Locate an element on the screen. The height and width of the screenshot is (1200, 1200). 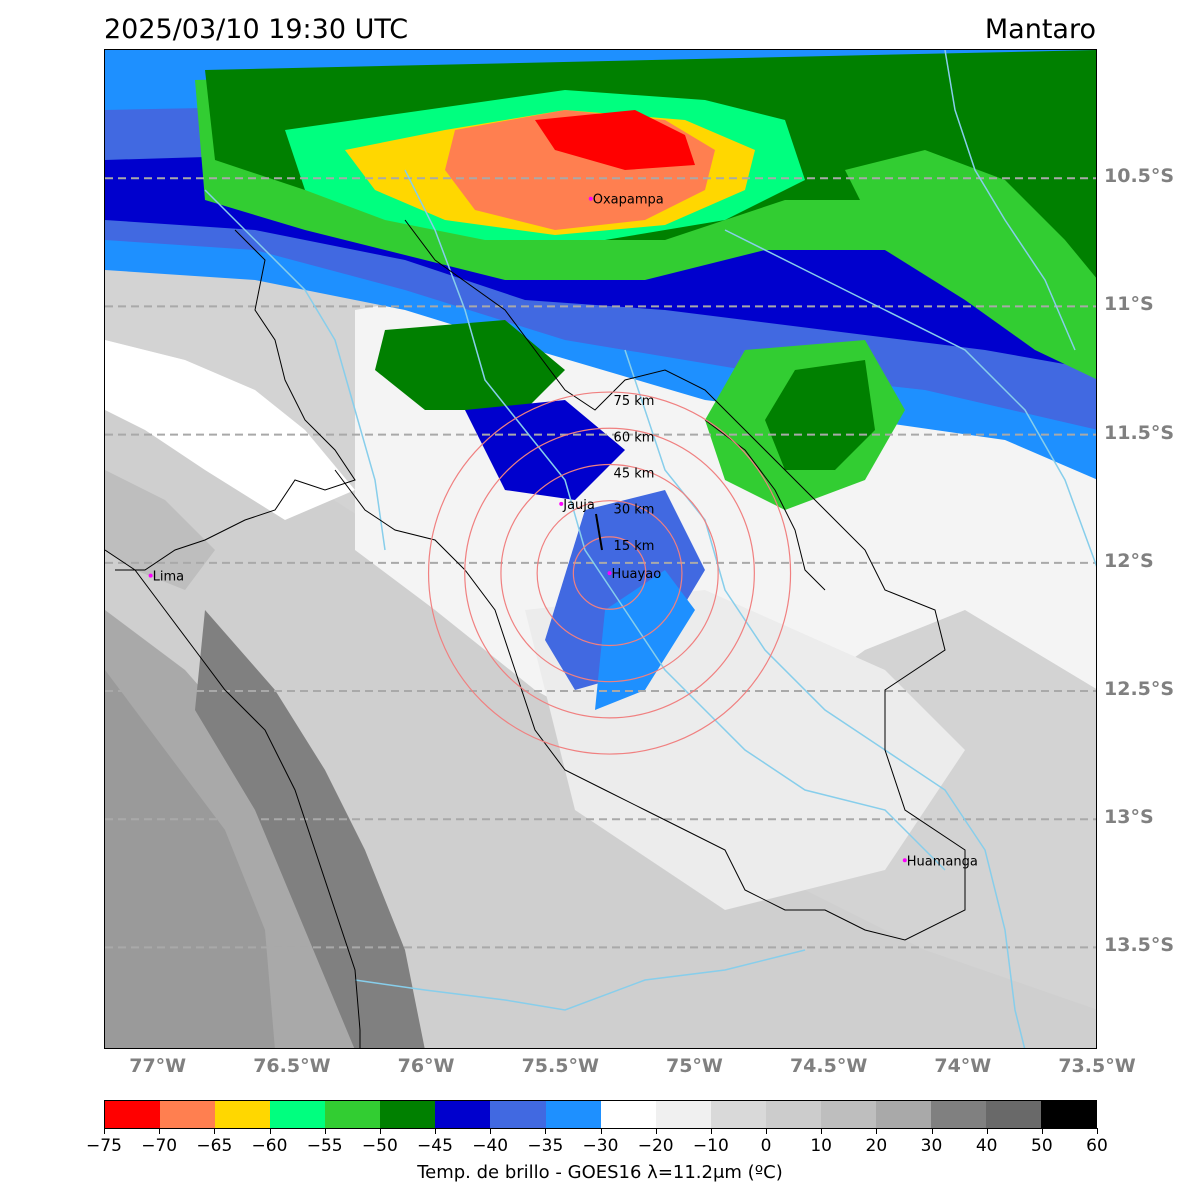
city-label: Huayao is located at coordinates (637, 574).